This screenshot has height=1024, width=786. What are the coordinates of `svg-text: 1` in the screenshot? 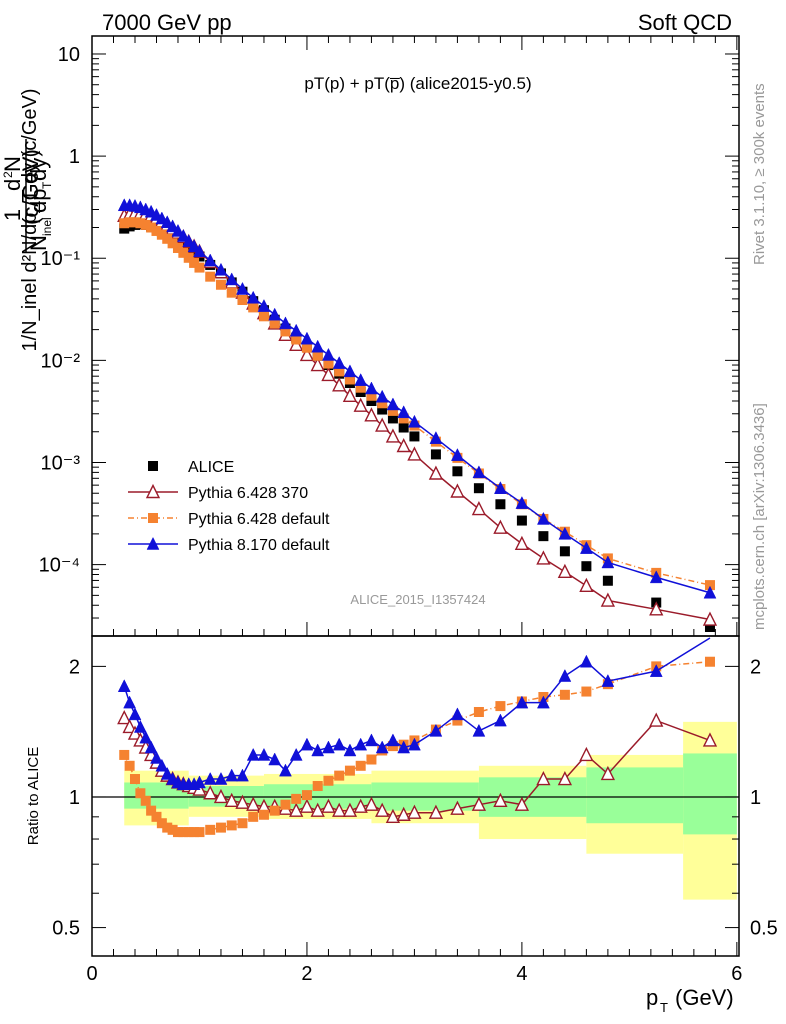 It's located at (12, 215).